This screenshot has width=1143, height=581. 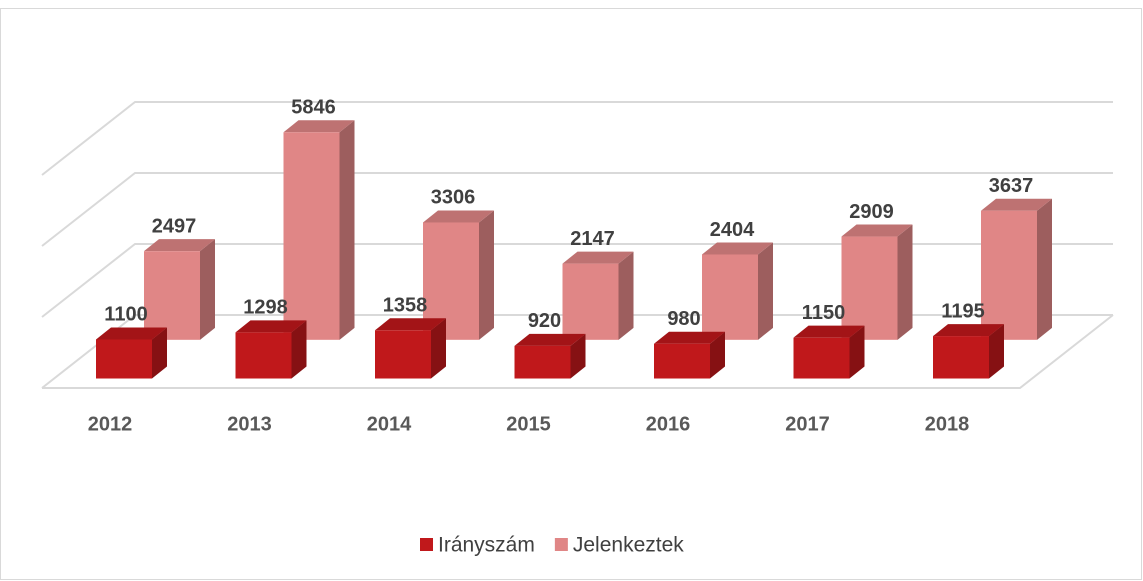 What do you see at coordinates (125, 315) in the screenshot?
I see `value-label: 1100` at bounding box center [125, 315].